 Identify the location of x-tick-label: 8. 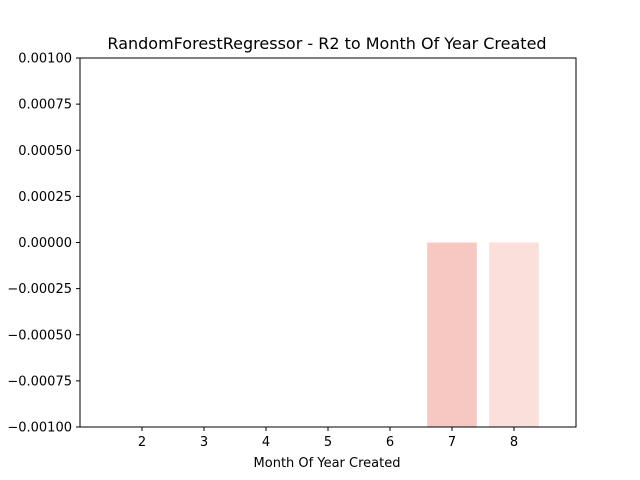
(514, 442).